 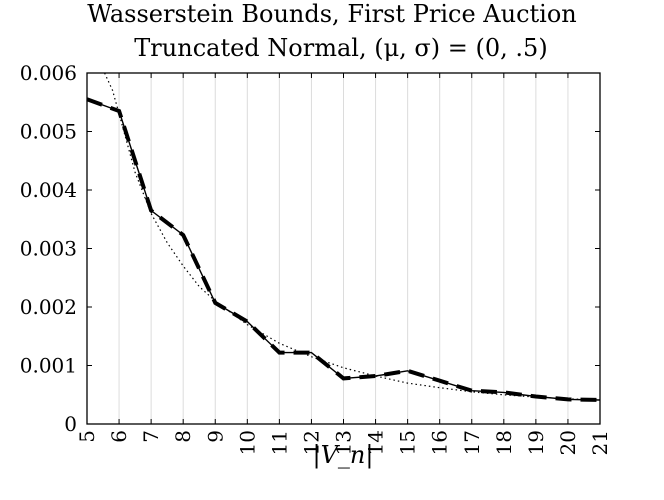 I want to click on x-tick-label: 10, so click(x=247, y=442).